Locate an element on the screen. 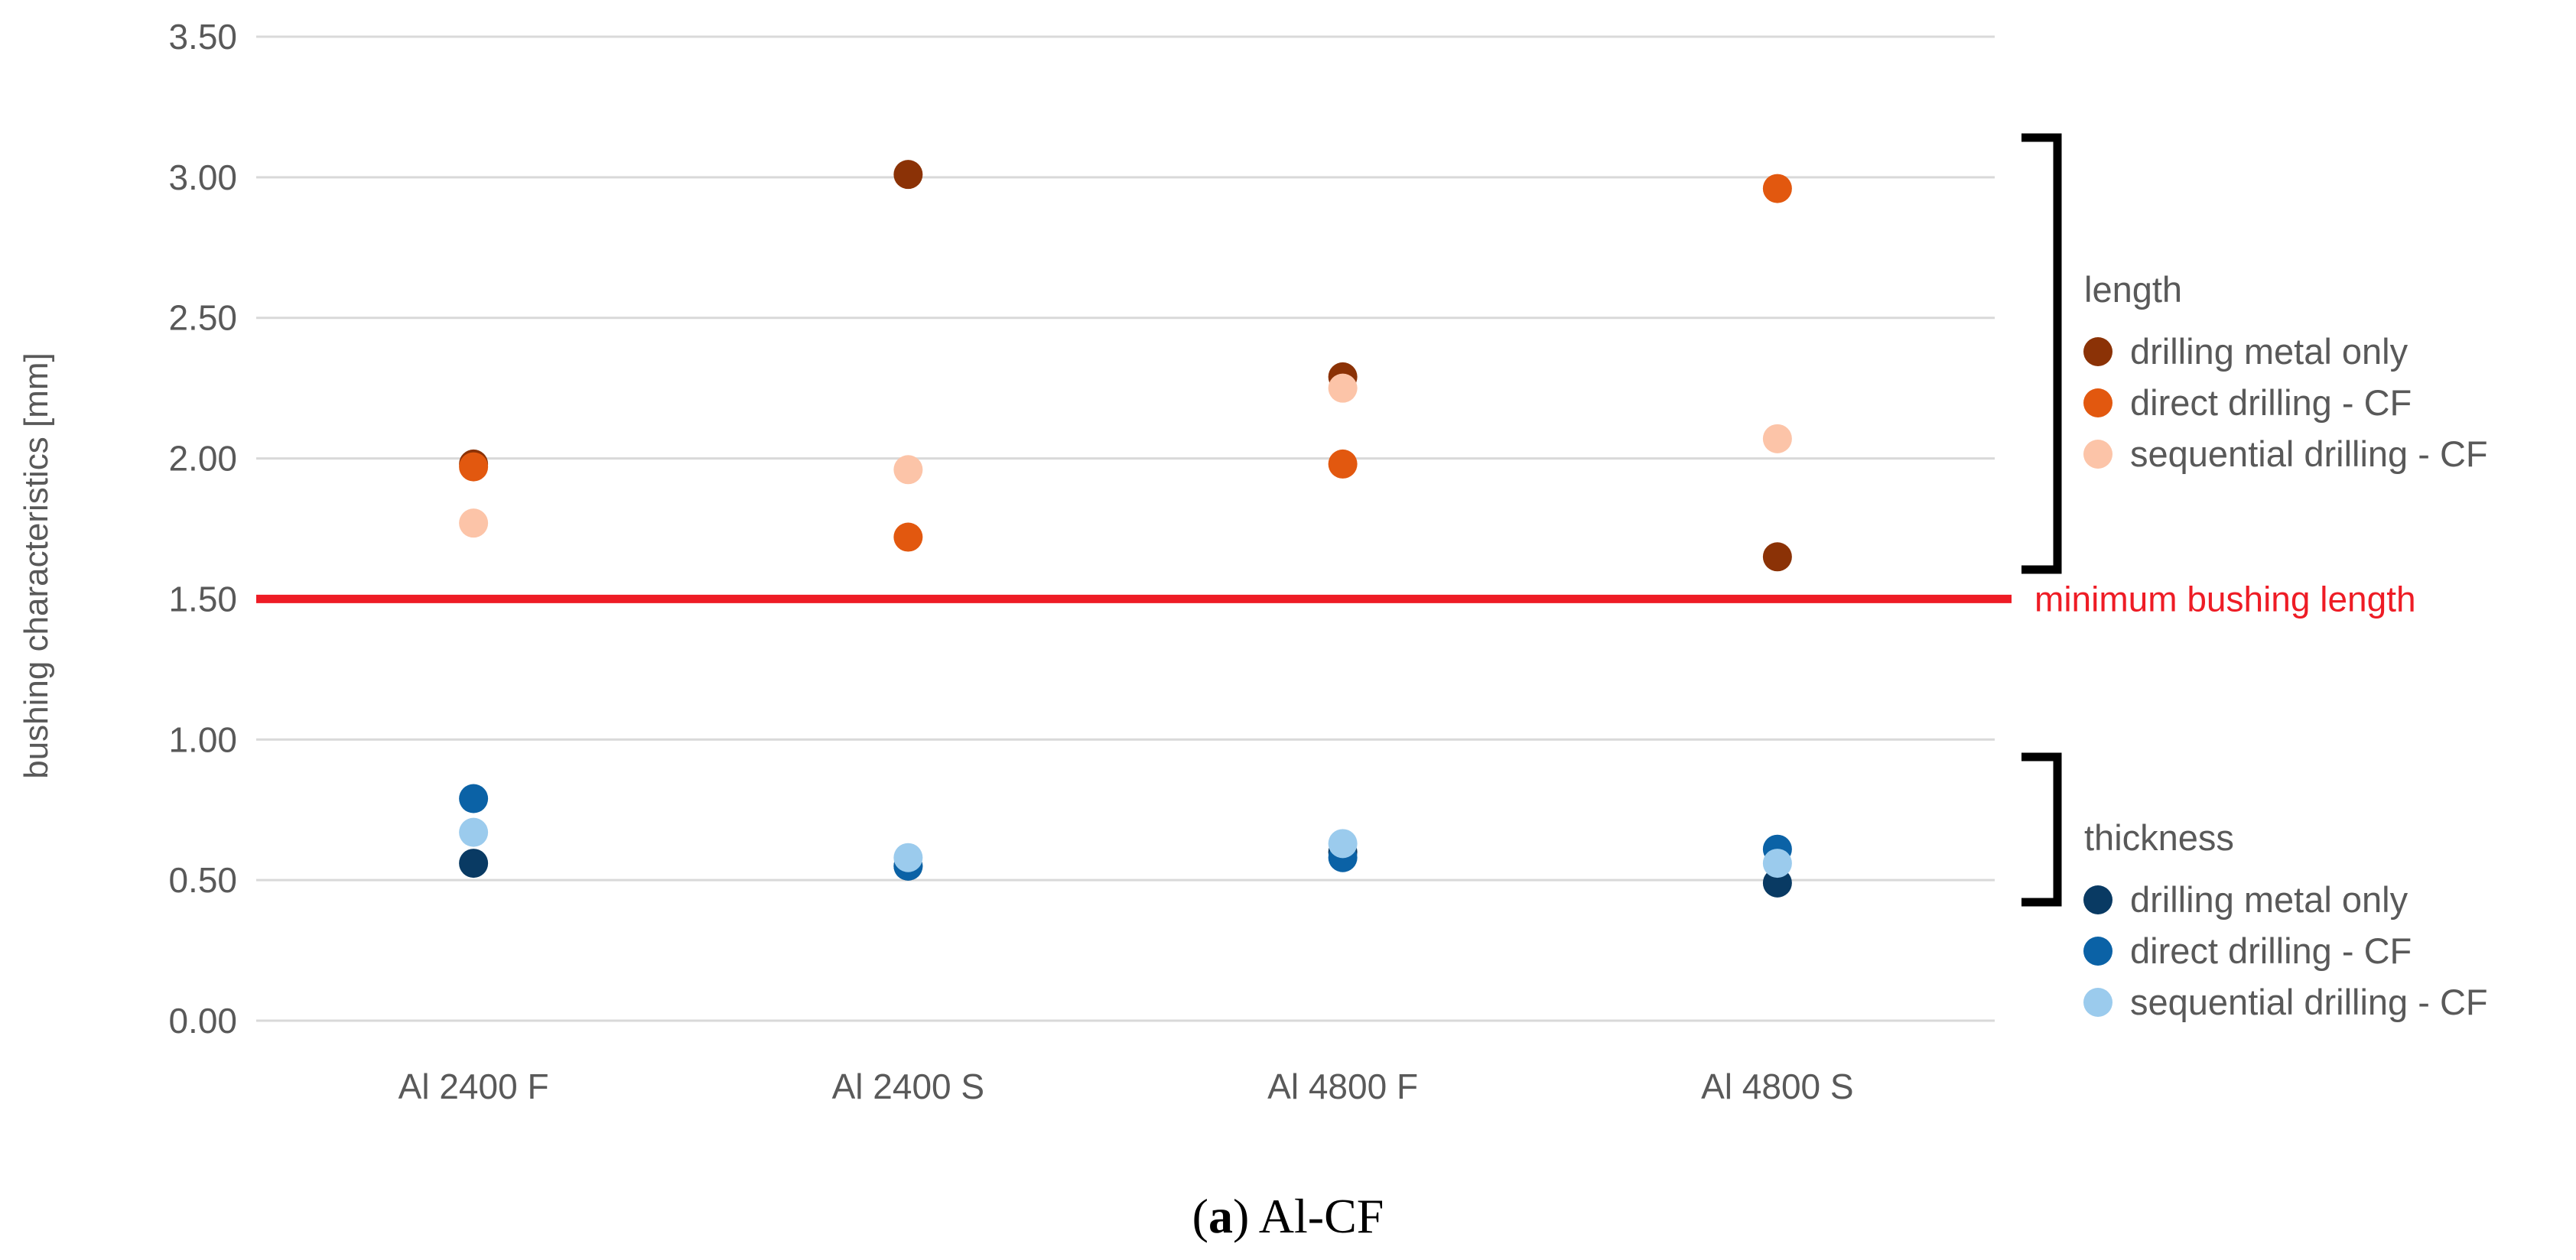 Image resolution: width=2576 pixels, height=1260 pixels. reference-line-label: minimum bushing length is located at coordinates (2225, 599).